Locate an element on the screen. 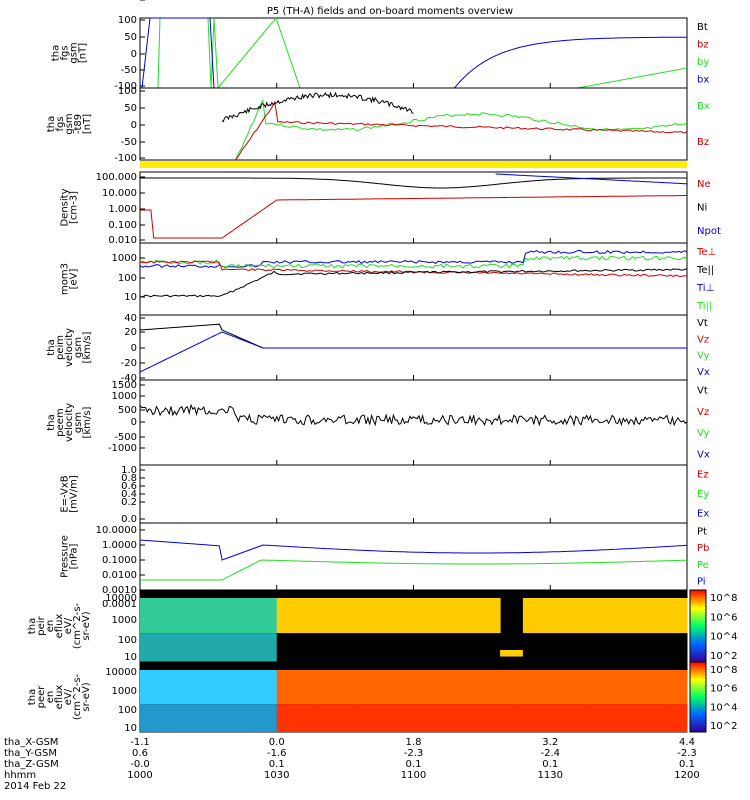 This screenshot has height=800, width=750. legend-Pb: Pb is located at coordinates (703, 548).